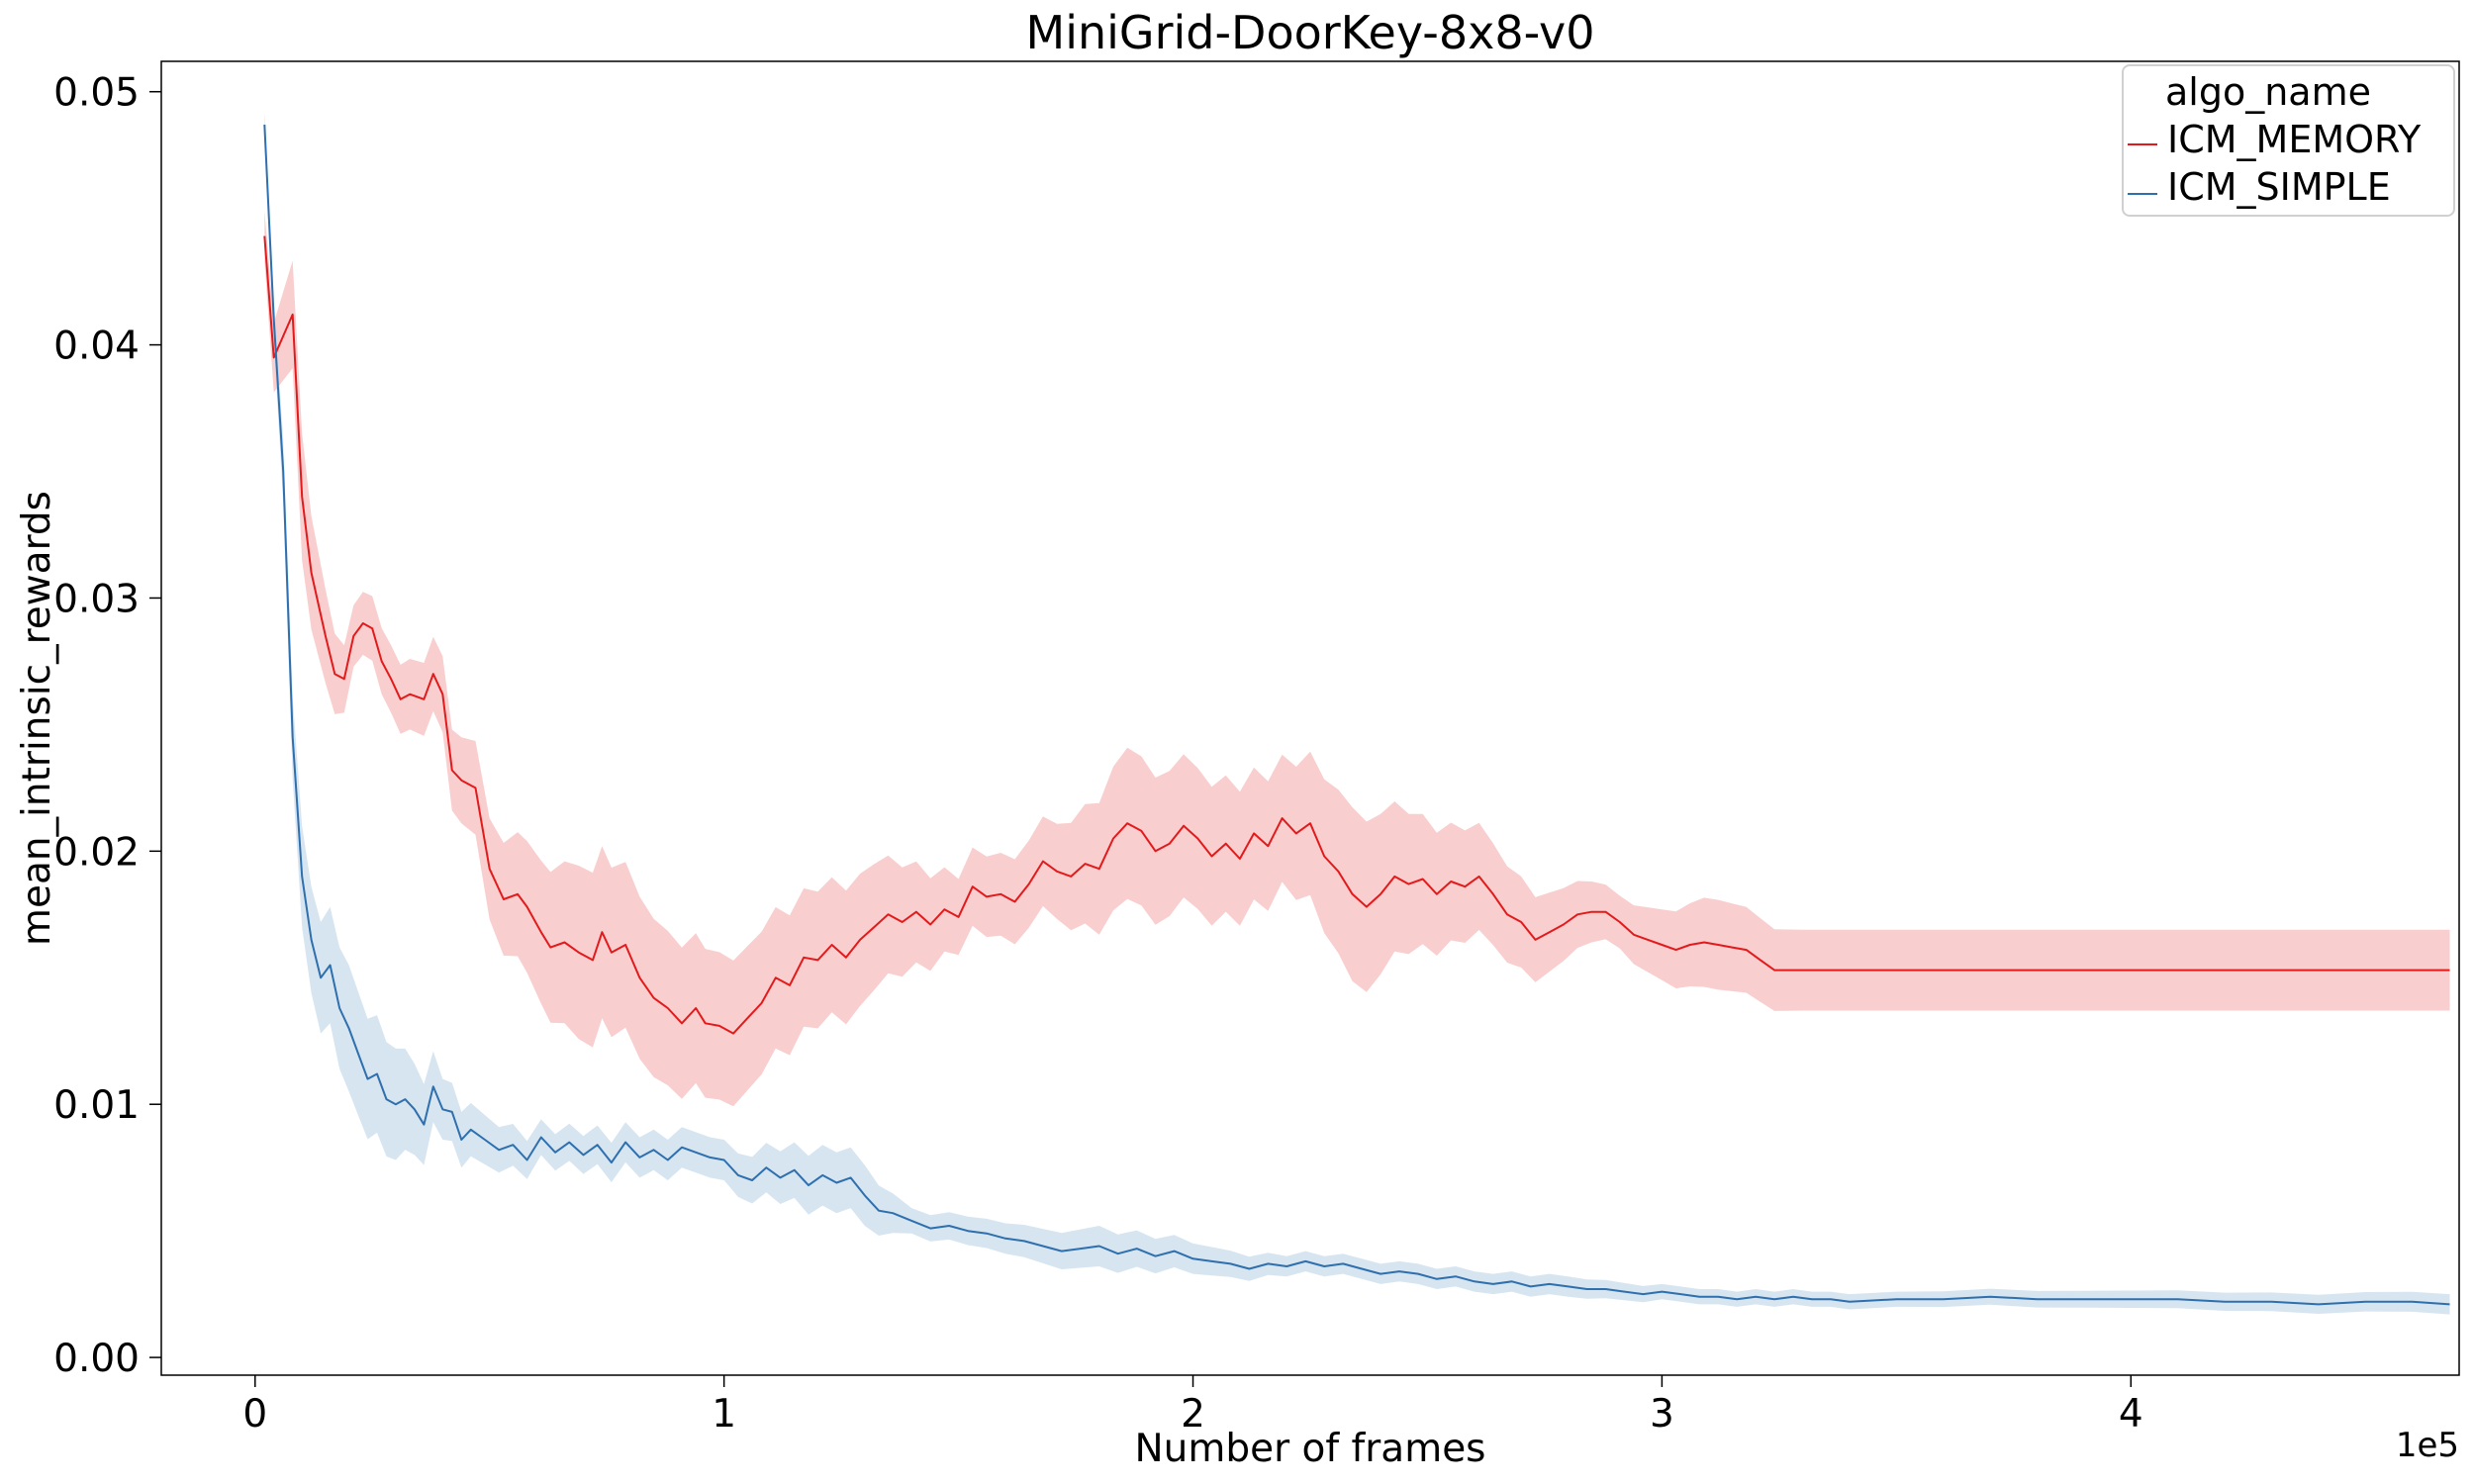 Image resolution: width=2474 pixels, height=1484 pixels. I want to click on legend-box, so click(2289, 140).